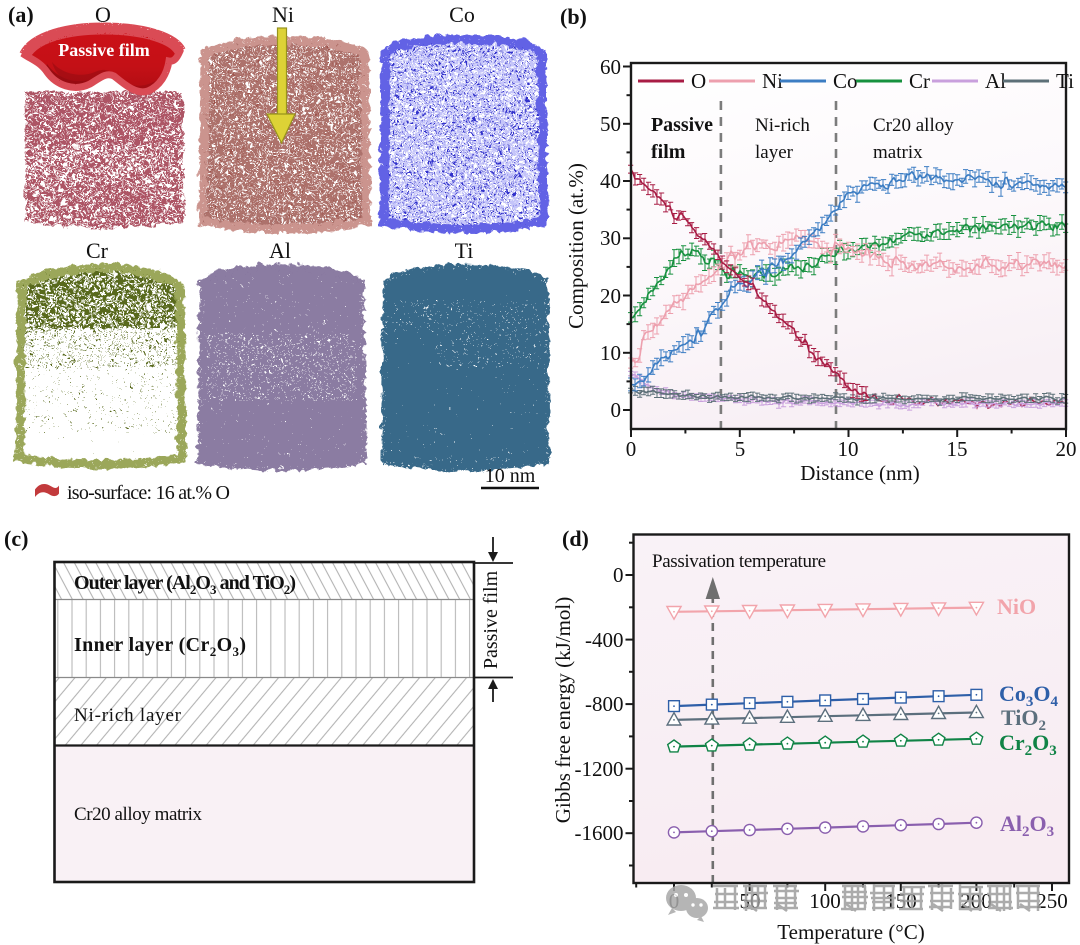  Describe the element at coordinates (782, 125) in the screenshot. I see `svg-text: Ni-rich` at that location.